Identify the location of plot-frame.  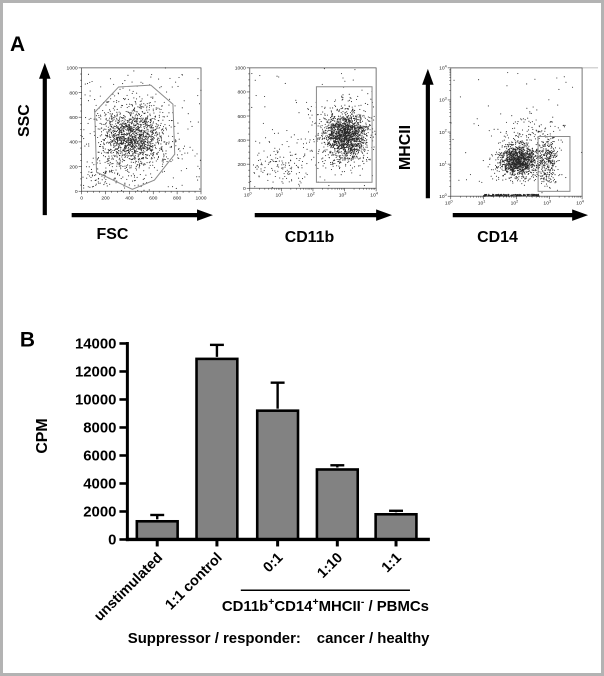
(313, 128).